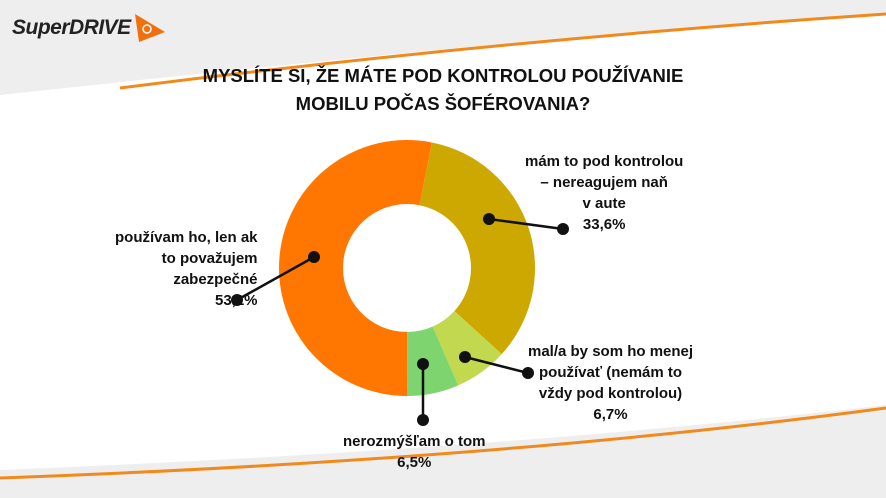  What do you see at coordinates (414, 452) in the screenshot?
I see `label-slice-2: nerozmýšľam o tom 6,5%` at bounding box center [414, 452].